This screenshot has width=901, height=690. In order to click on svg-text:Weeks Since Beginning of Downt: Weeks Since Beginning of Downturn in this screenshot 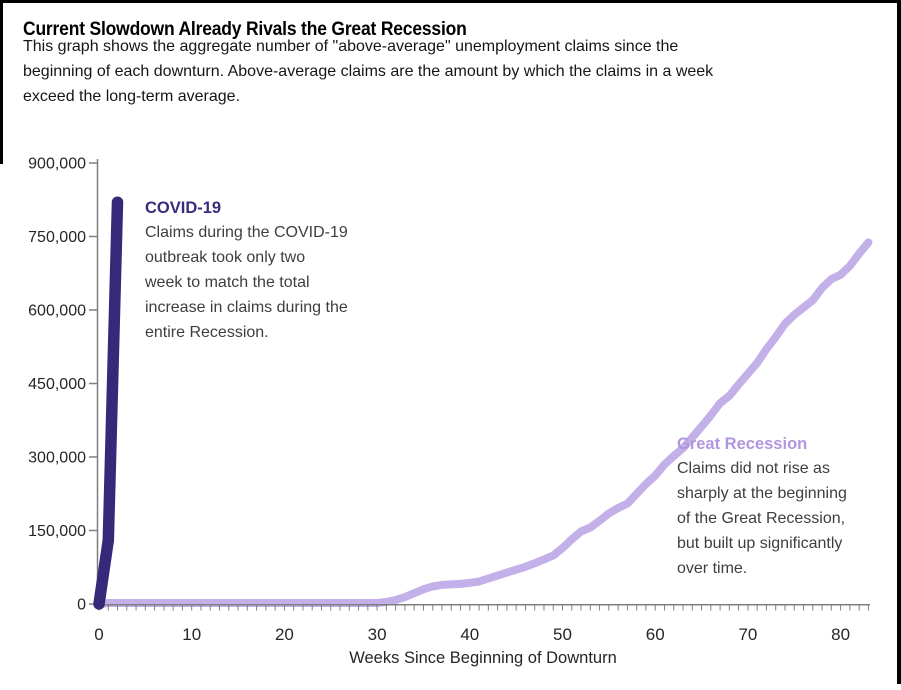, I will do `click(483, 658)`.